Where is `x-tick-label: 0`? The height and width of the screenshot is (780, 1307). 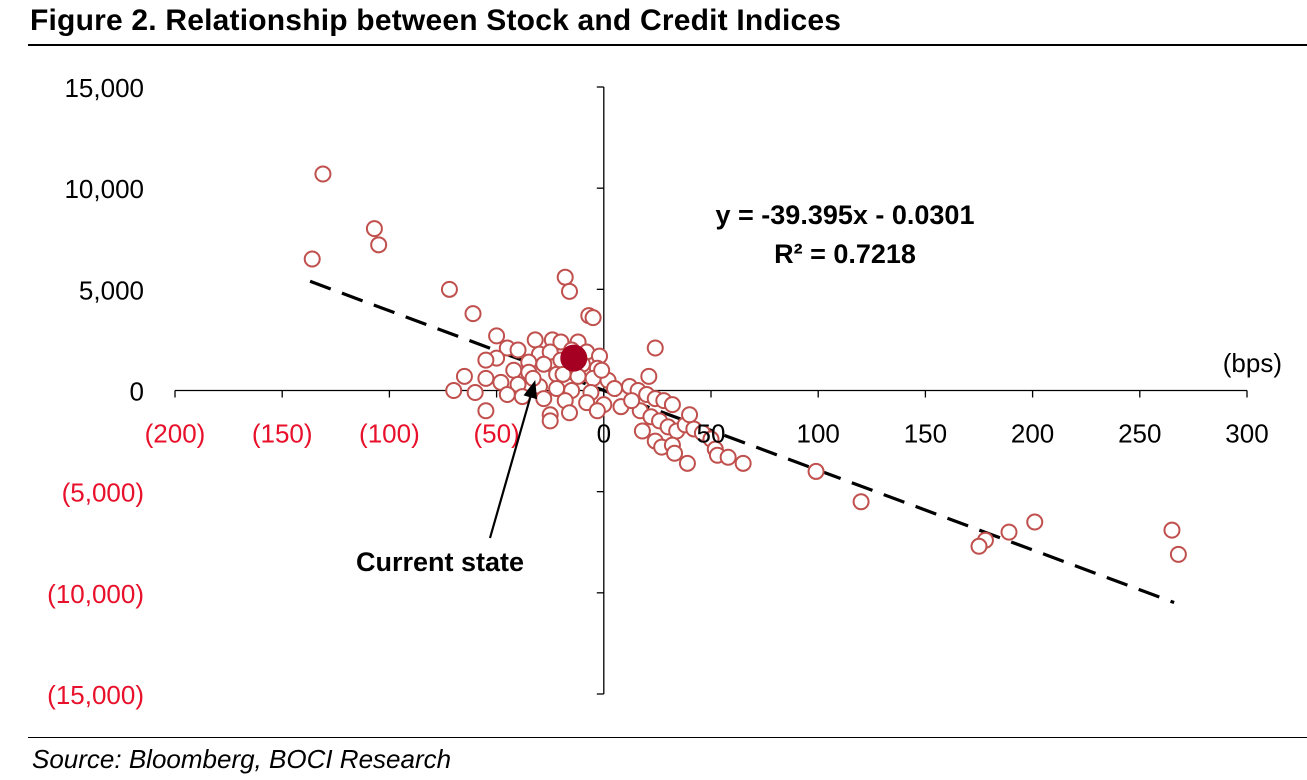 x-tick-label: 0 is located at coordinates (604, 434).